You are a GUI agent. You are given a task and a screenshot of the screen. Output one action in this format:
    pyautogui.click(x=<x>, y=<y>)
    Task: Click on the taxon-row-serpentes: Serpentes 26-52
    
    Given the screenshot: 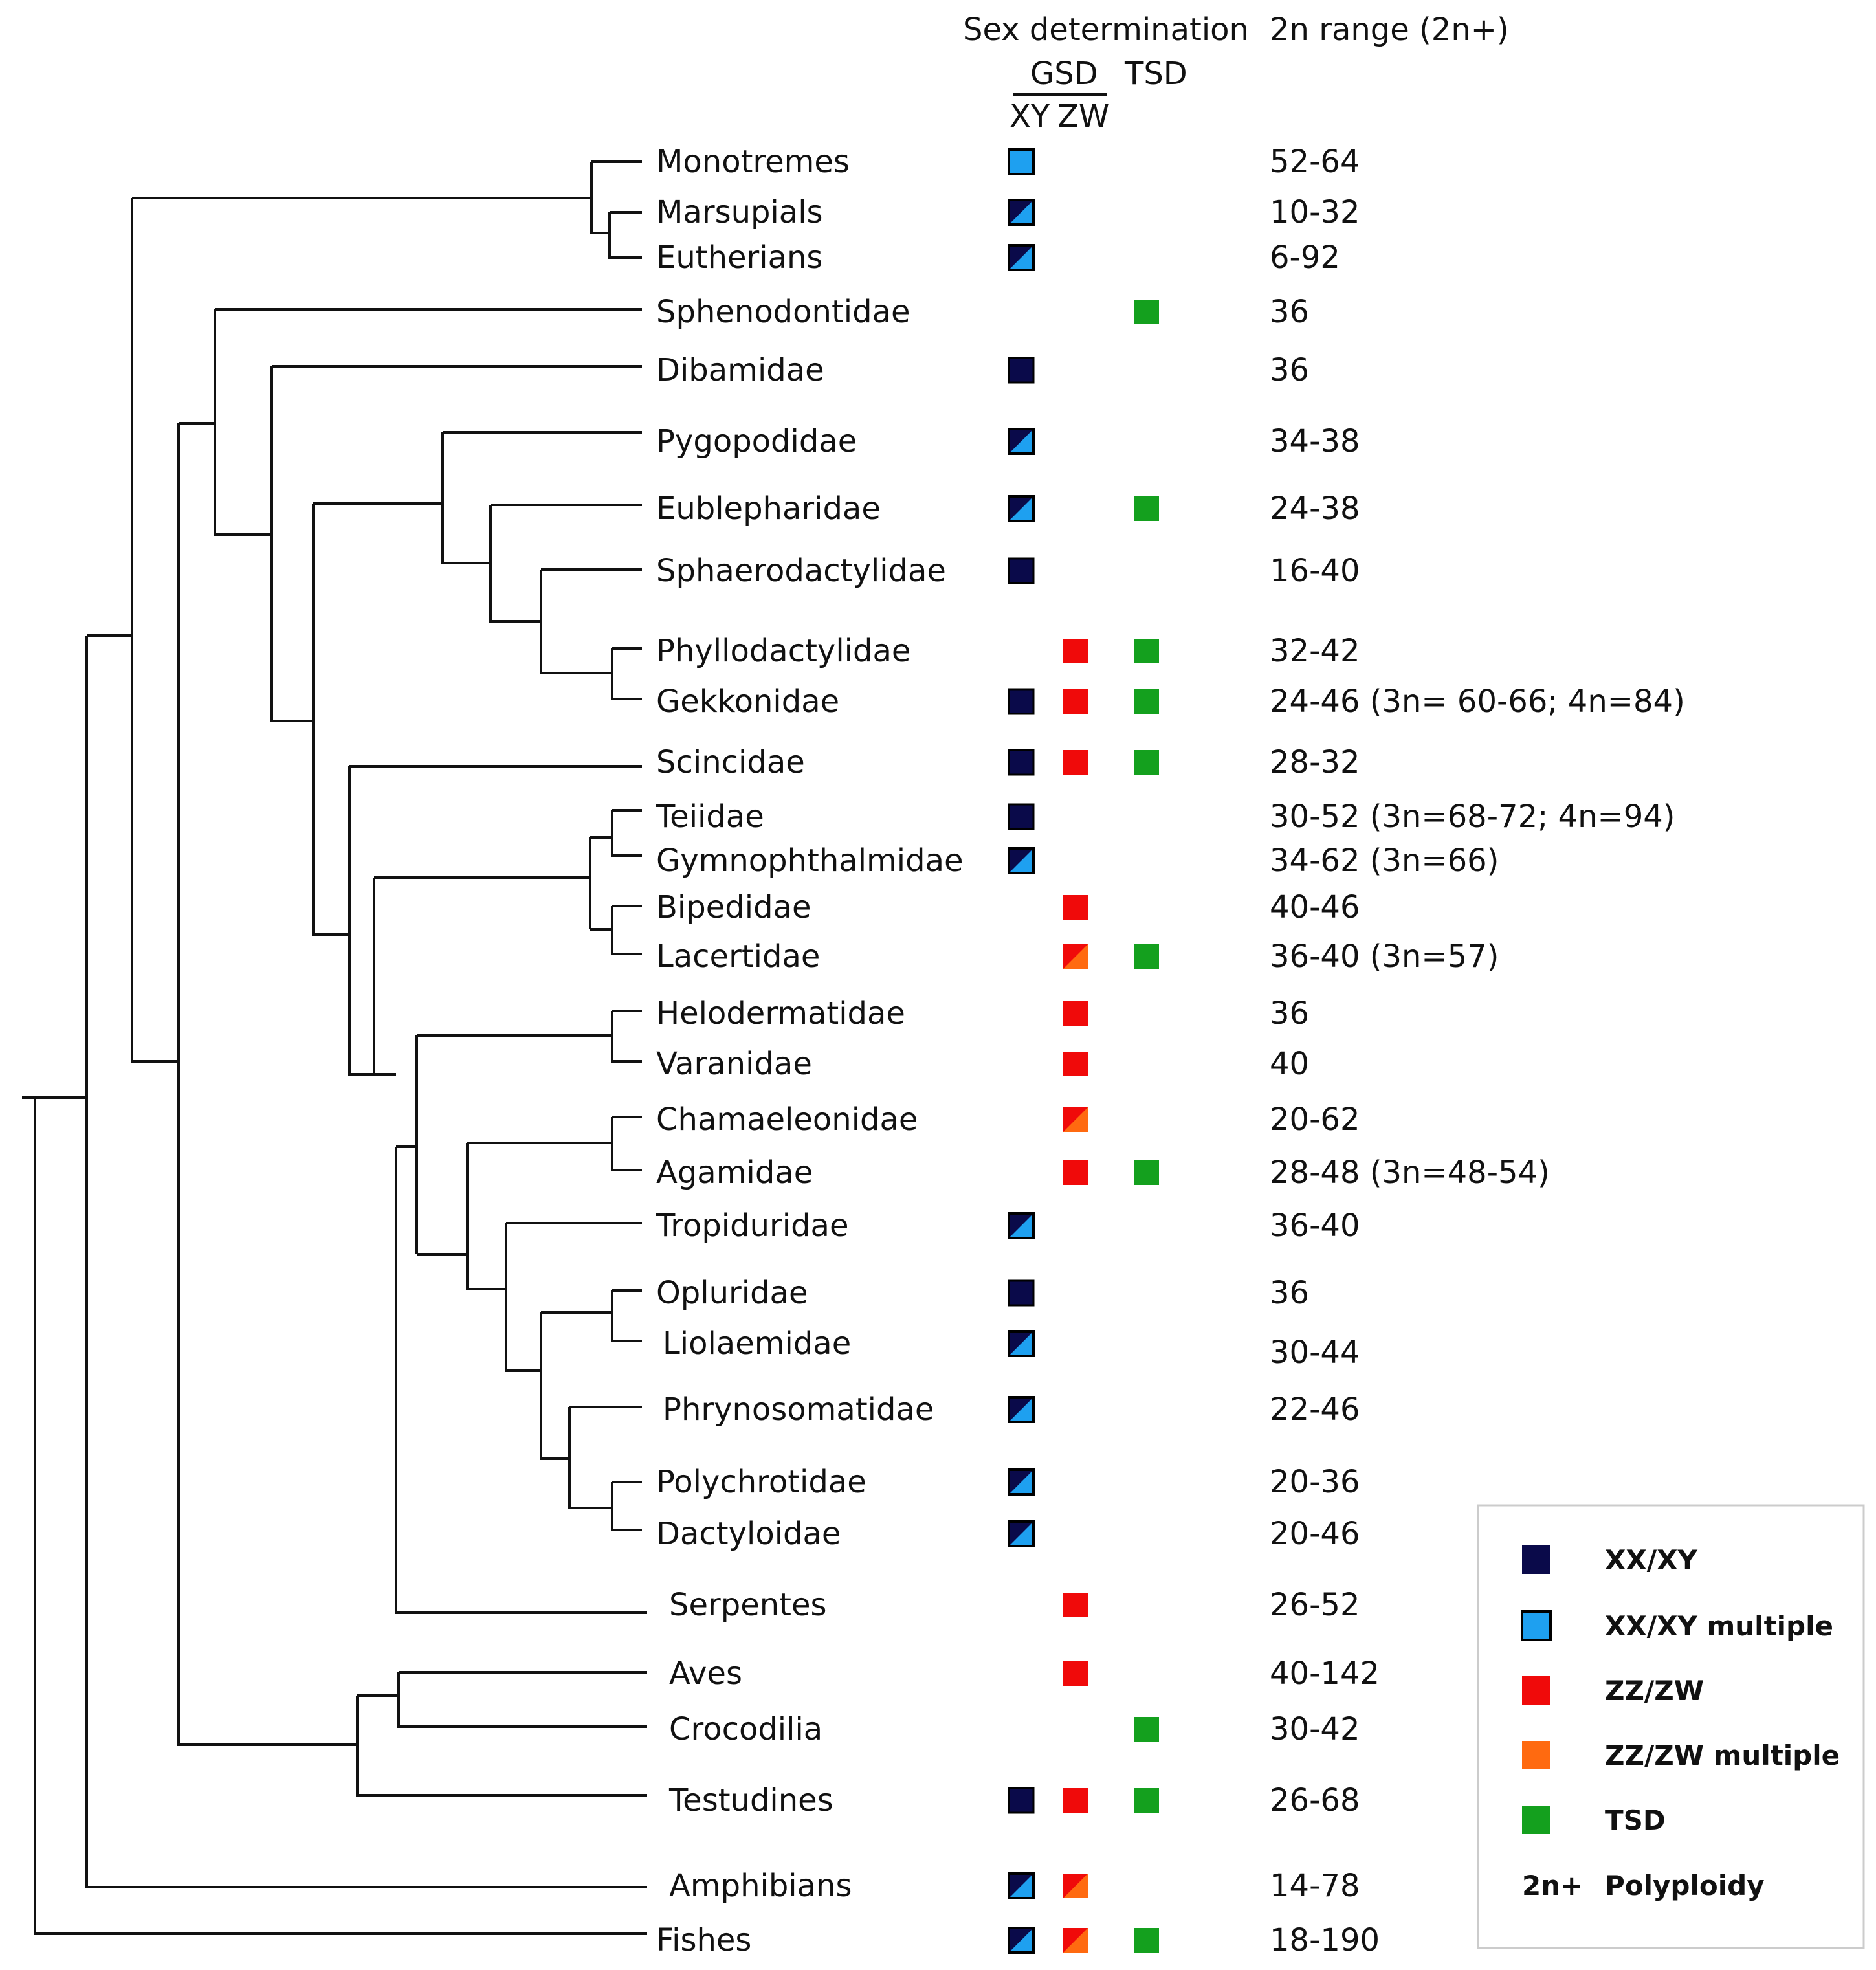 What is the action you would take?
    pyautogui.click(x=1014, y=1605)
    